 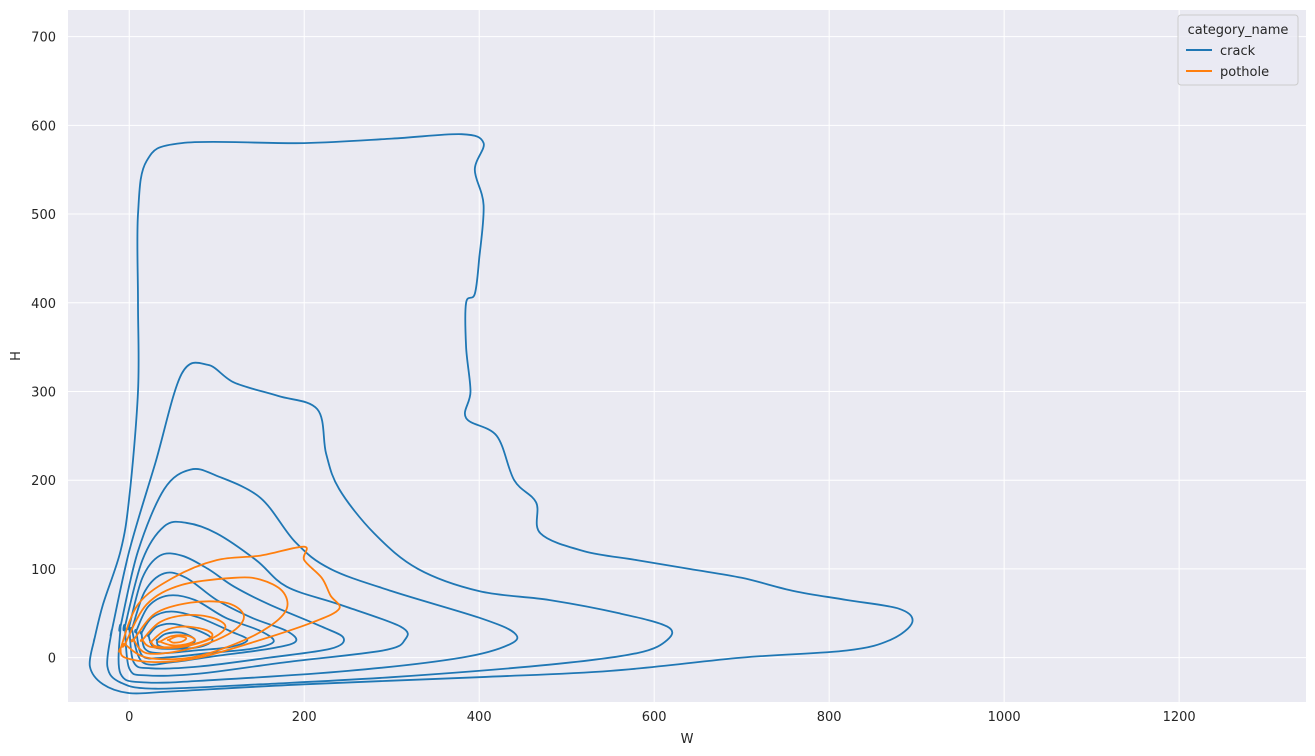 I want to click on y-tick-label: 700, so click(x=43, y=38).